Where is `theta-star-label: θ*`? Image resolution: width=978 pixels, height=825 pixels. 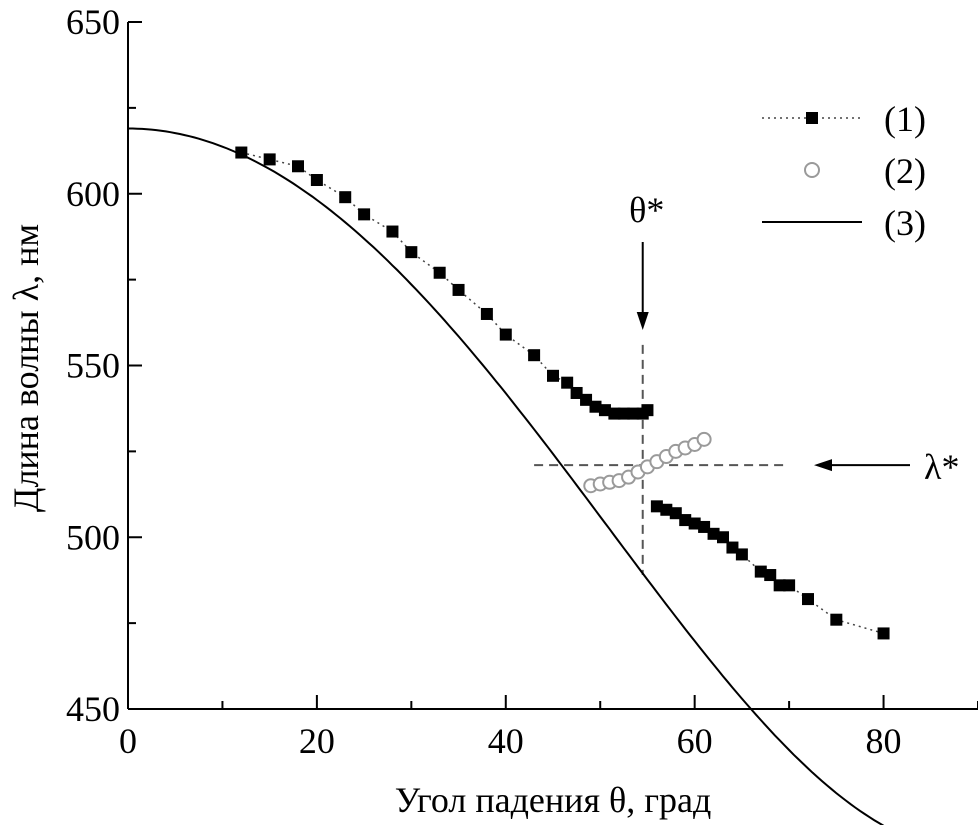 theta-star-label: θ* is located at coordinates (646, 210).